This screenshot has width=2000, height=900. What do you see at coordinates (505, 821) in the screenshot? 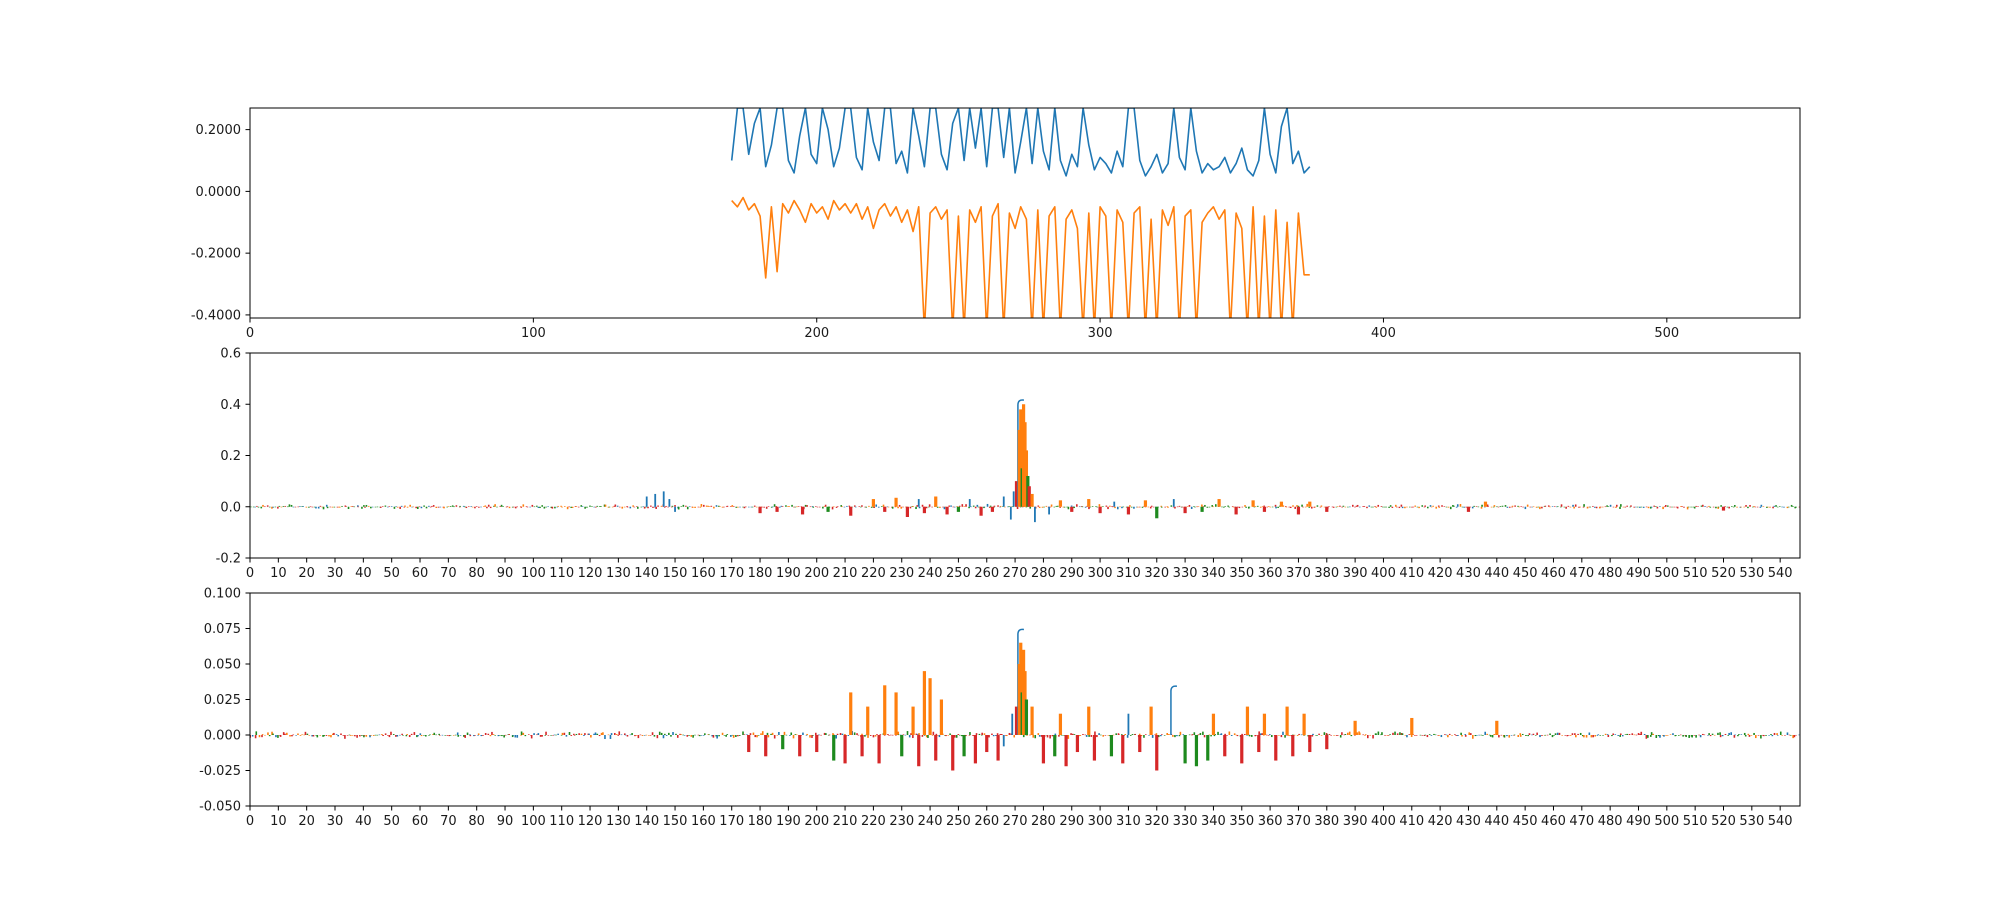
I see `x-tick-label: 90` at bounding box center [505, 821].